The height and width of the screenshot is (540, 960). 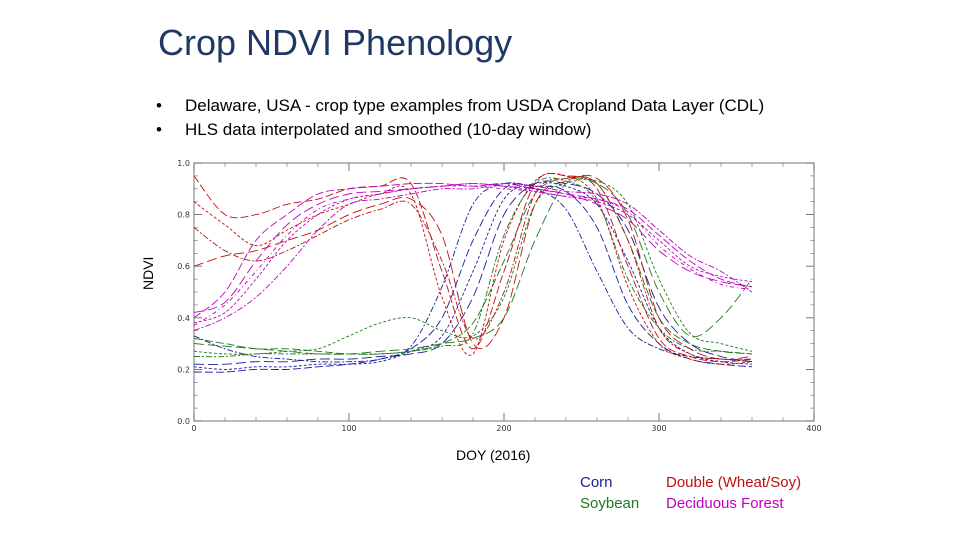 I want to click on y-tick-label: 1.0, so click(x=183, y=163).